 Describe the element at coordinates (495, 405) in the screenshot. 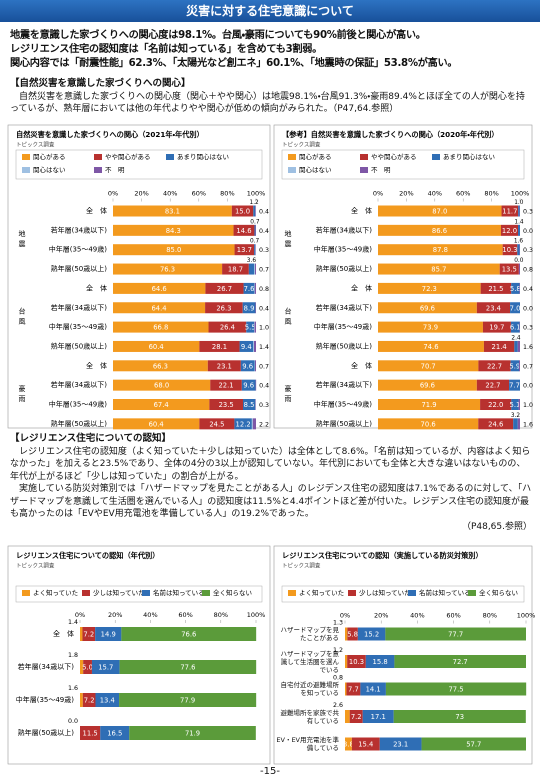

I see `value-label: 22.0` at that location.